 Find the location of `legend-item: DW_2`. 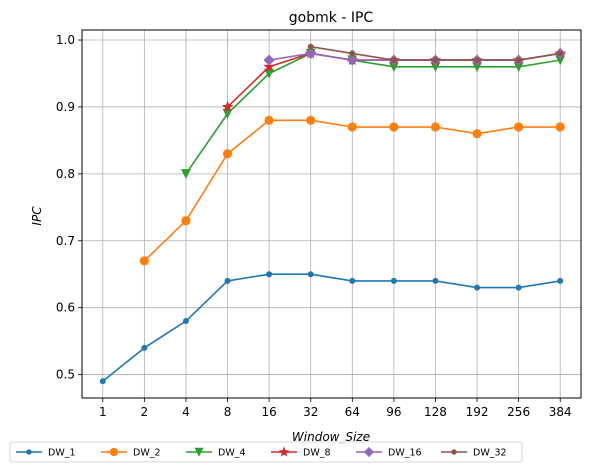

legend-item: DW_2 is located at coordinates (131, 453).